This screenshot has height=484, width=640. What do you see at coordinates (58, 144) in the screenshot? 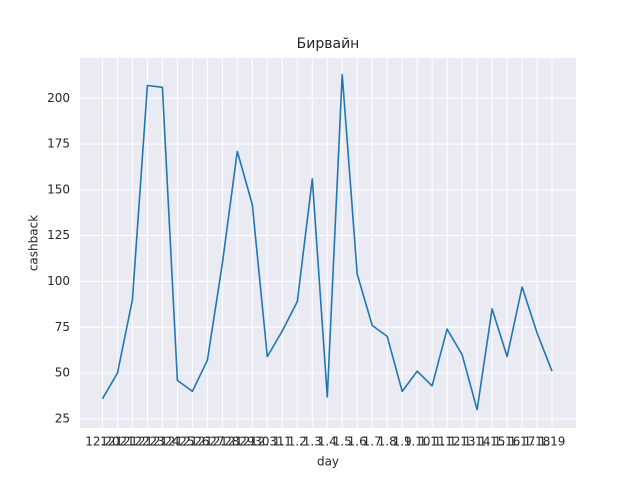
I see `y-tick-label: 175` at bounding box center [58, 144].